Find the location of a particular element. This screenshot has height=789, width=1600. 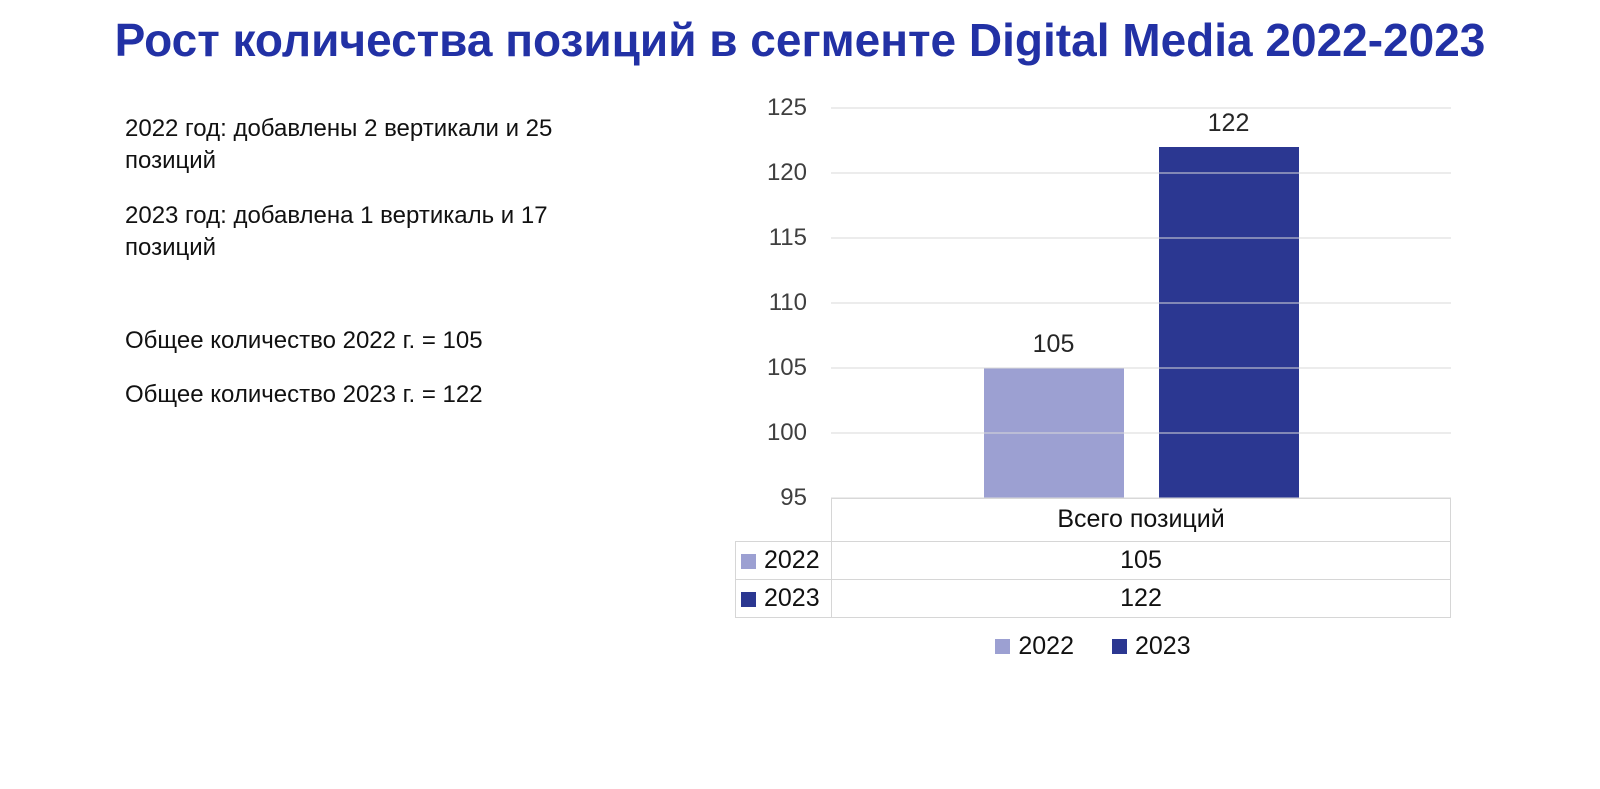

legend-item-2022: 2022 is located at coordinates (1034, 646).